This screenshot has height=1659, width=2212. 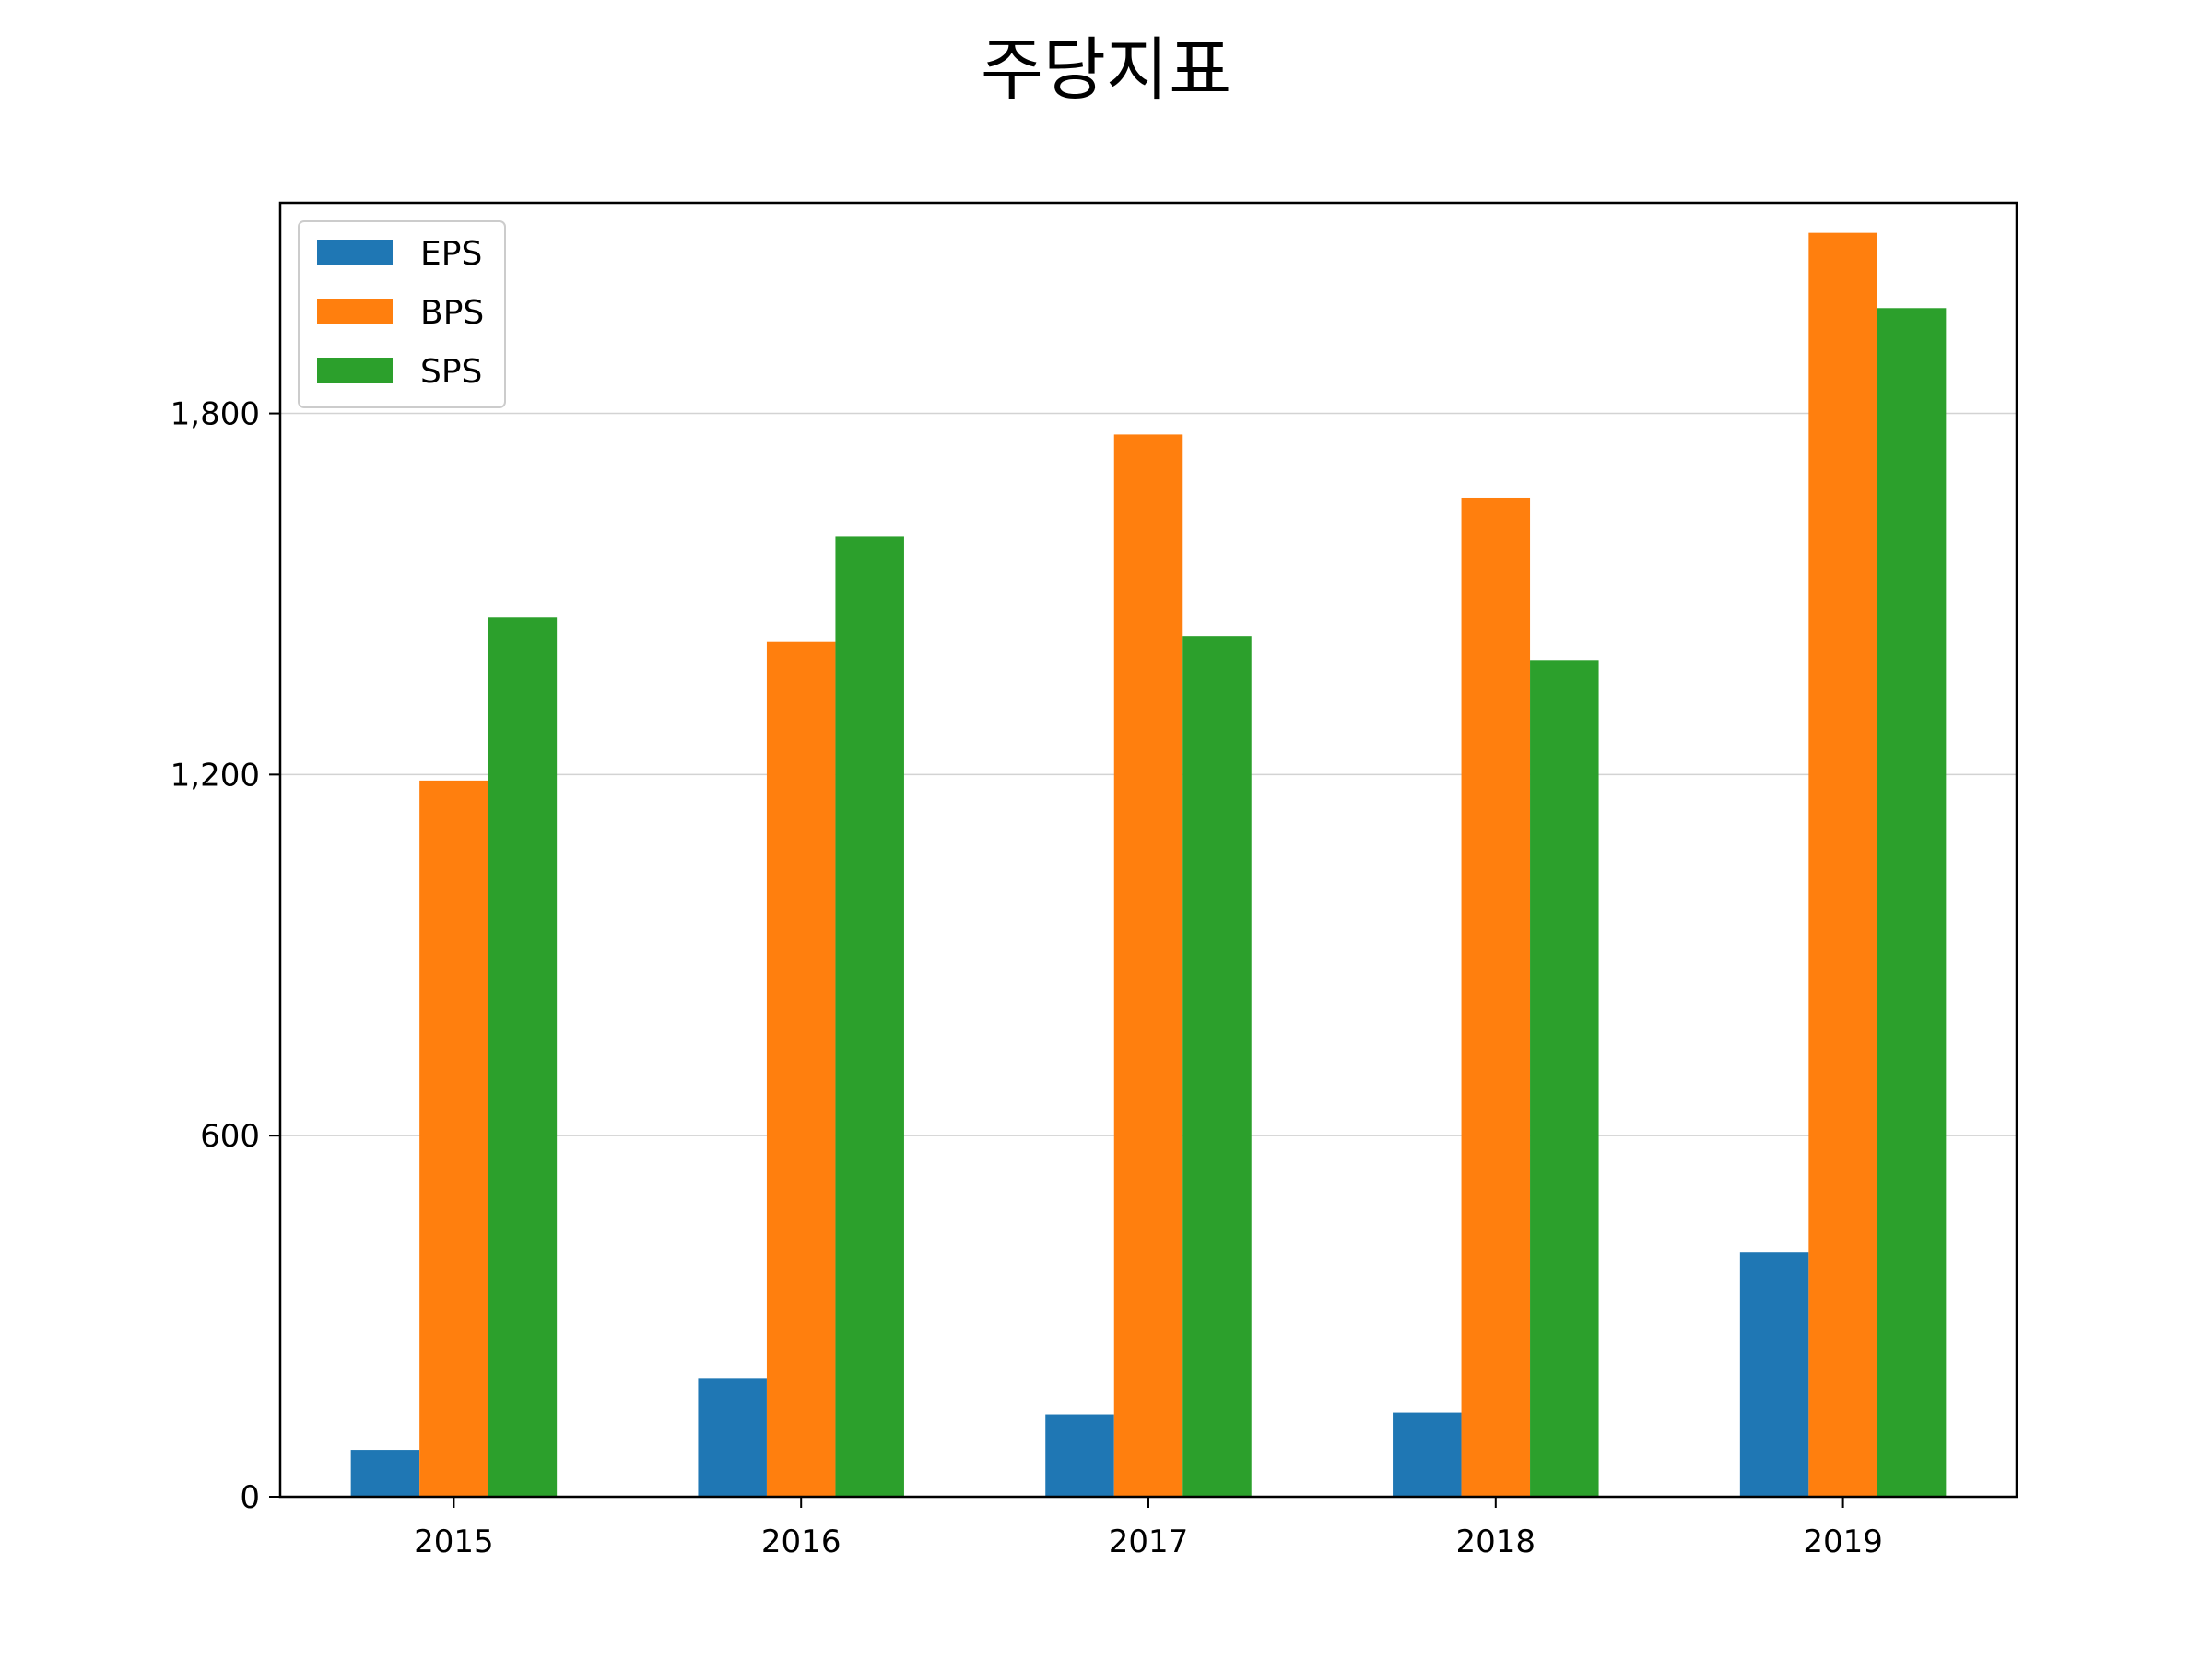 What do you see at coordinates (451, 254) in the screenshot?
I see `legend-label-eps: EPS` at bounding box center [451, 254].